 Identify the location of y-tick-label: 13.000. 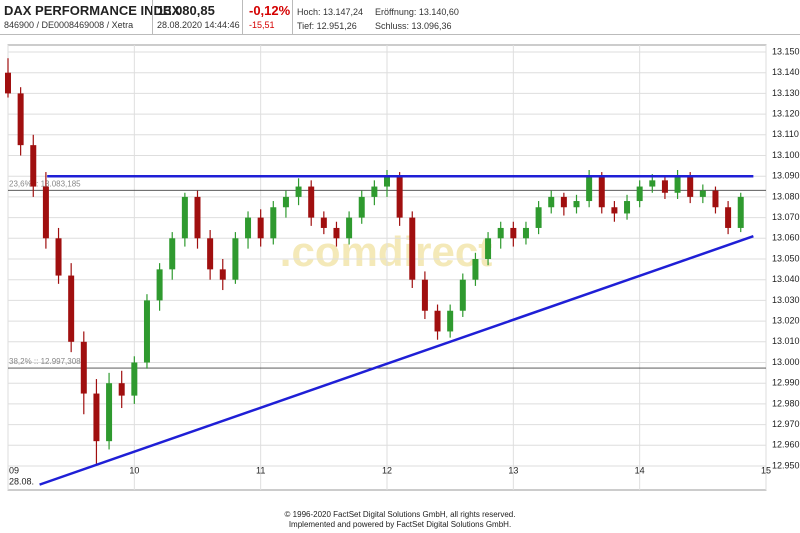
(786, 362).